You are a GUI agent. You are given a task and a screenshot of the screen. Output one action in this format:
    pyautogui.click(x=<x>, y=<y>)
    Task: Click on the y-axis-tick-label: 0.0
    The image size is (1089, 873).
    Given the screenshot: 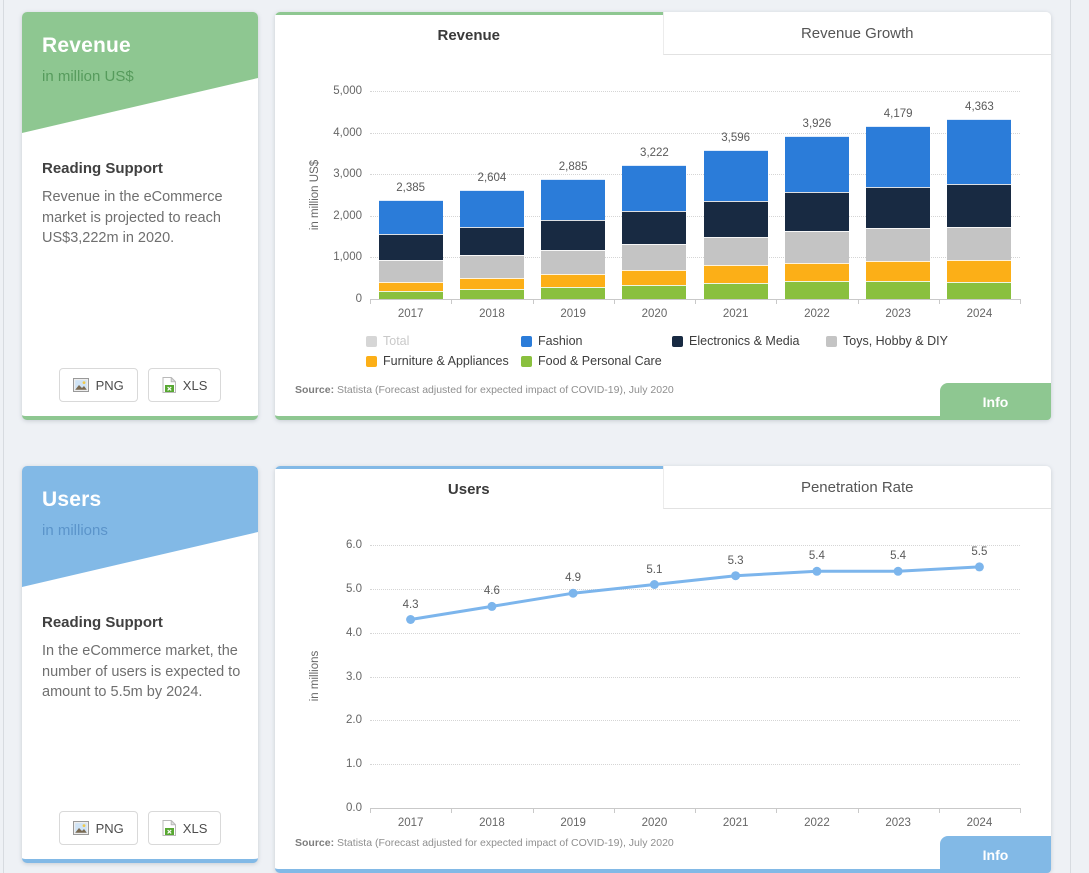 What is the action you would take?
    pyautogui.click(x=354, y=808)
    